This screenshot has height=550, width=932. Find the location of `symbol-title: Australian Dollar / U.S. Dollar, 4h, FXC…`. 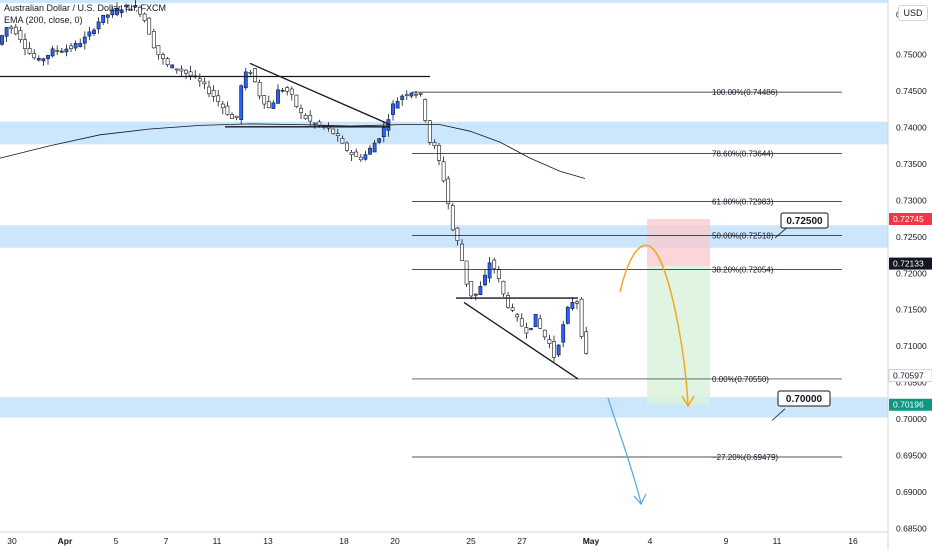

symbol-title: Australian Dollar / U.S. Dollar, 4h, FXC… is located at coordinates (85, 8).